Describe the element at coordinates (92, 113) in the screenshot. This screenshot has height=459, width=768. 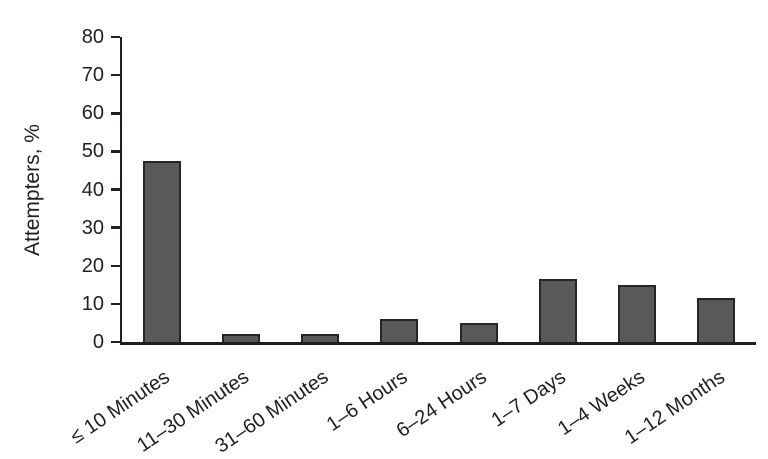
I see `y-tick-label: 60` at that location.